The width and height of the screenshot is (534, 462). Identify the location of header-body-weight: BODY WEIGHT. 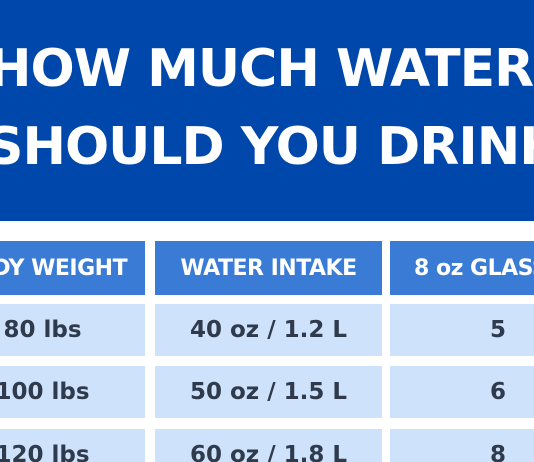
(72, 268).